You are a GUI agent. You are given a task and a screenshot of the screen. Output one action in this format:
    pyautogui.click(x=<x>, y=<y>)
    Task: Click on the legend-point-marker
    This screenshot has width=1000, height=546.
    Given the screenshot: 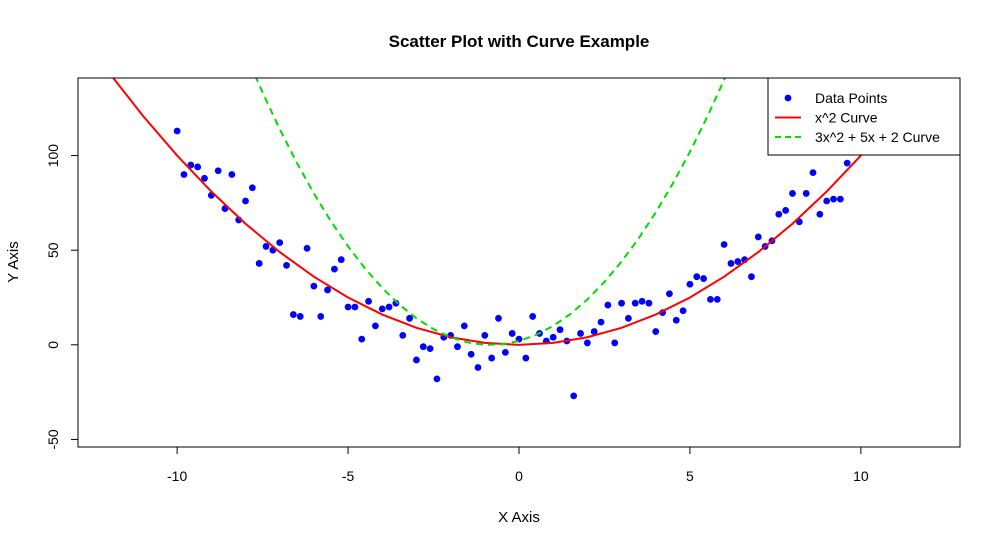 What is the action you would take?
    pyautogui.click(x=788, y=98)
    